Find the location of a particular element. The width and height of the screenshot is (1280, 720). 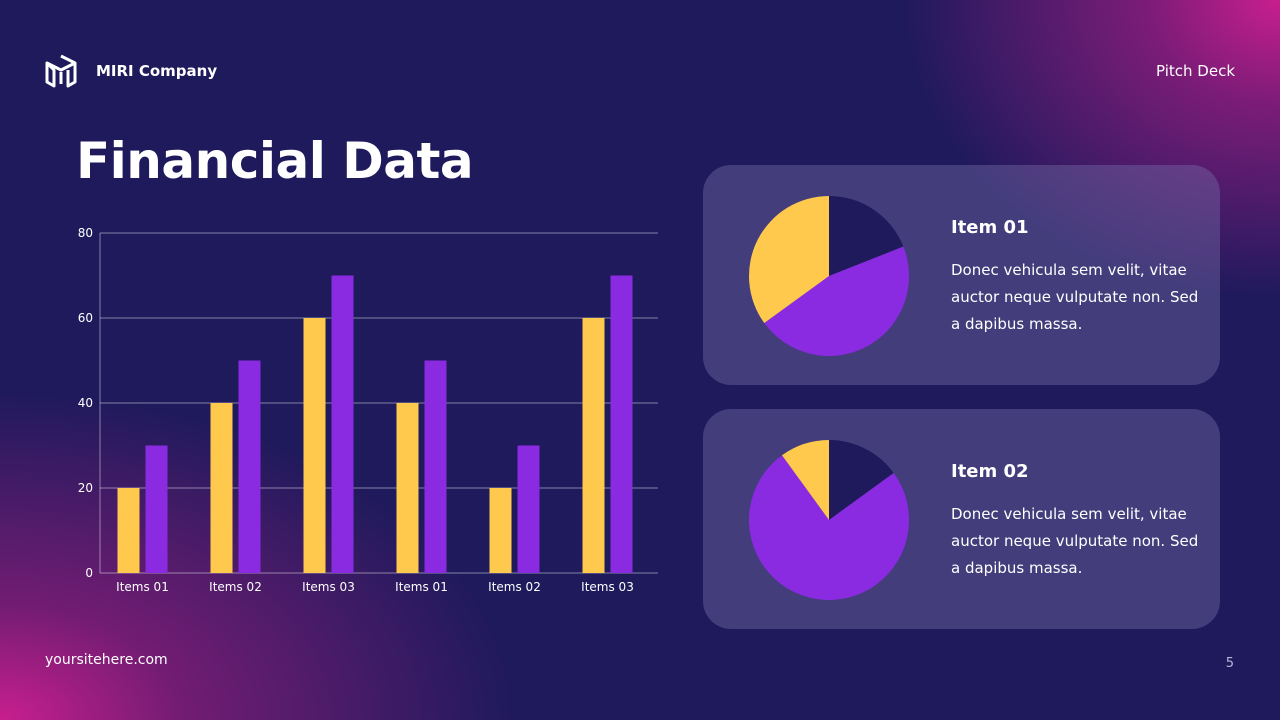

company-logo-icon is located at coordinates (61, 71).